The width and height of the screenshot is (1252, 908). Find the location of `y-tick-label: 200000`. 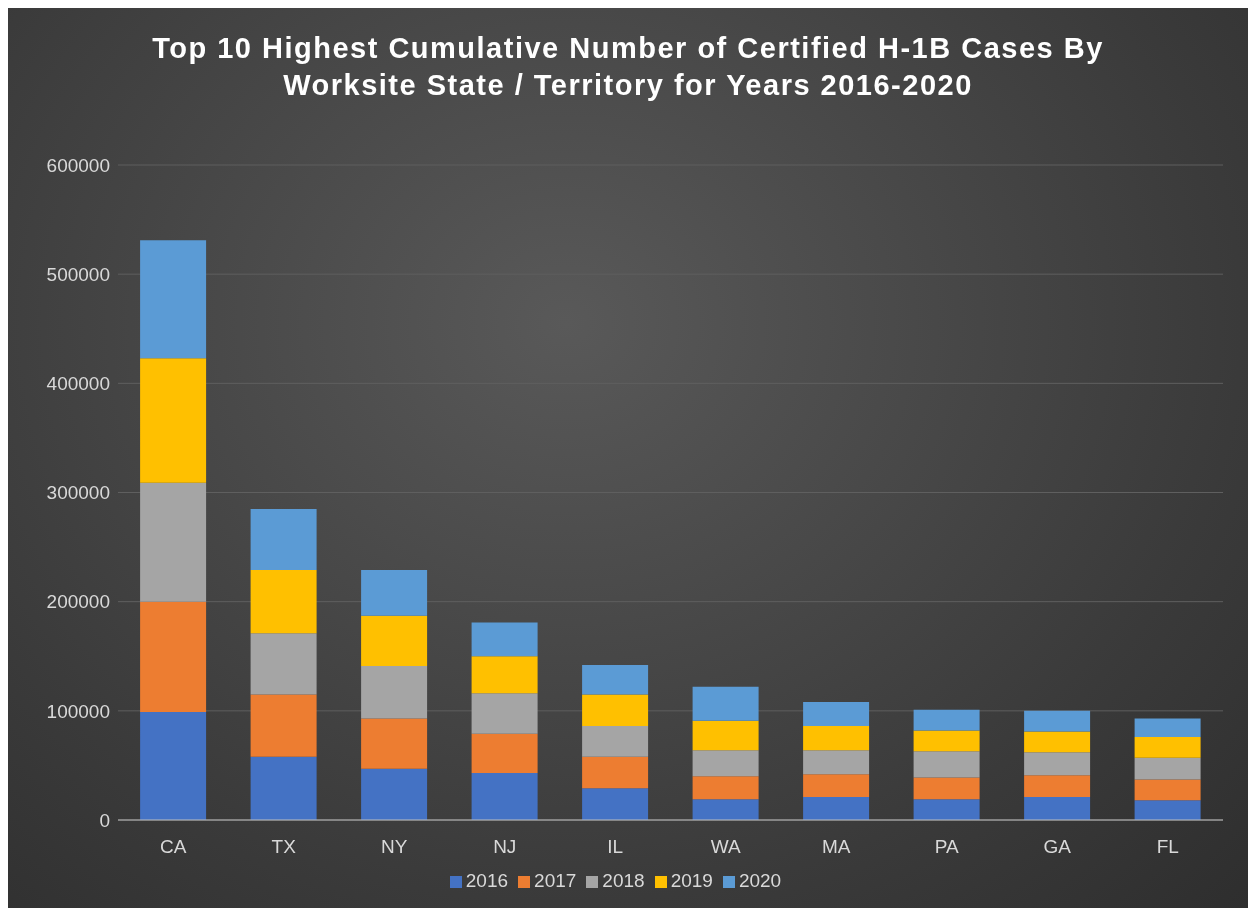

y-tick-label: 200000 is located at coordinates (78, 602).